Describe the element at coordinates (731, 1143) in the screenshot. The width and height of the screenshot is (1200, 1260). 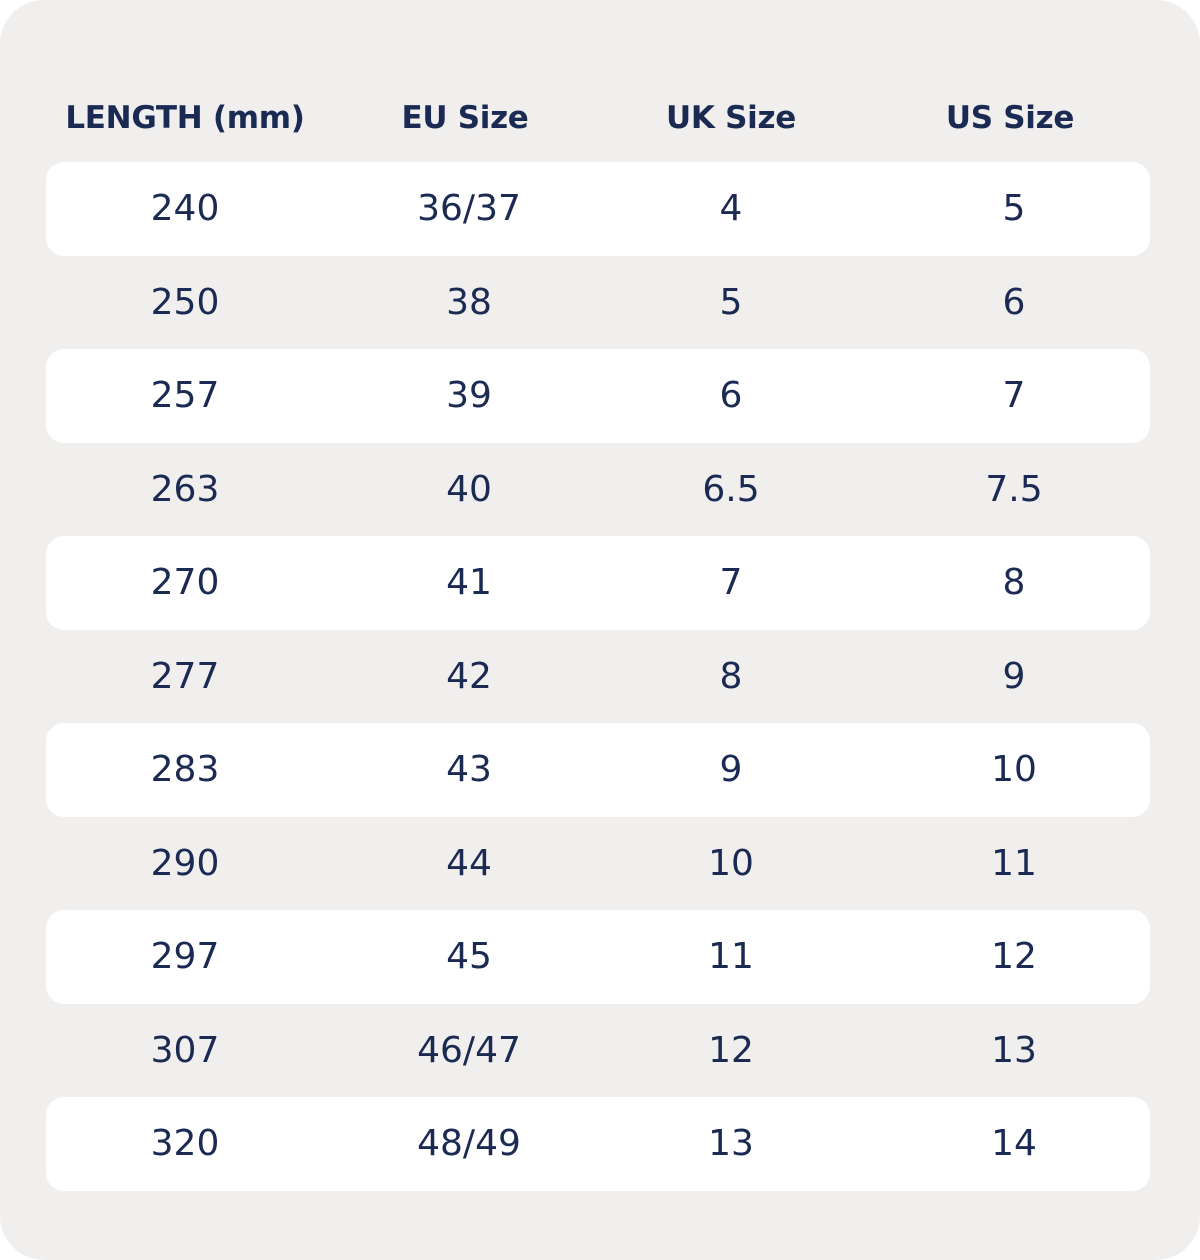
I see `cell-uk-size: 13` at that location.